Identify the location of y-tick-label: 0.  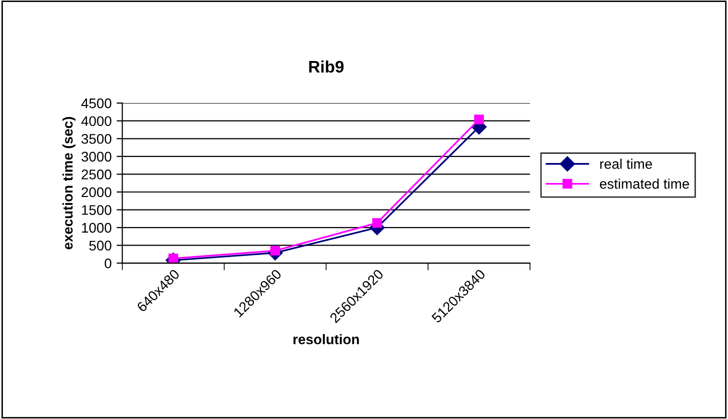
(108, 263).